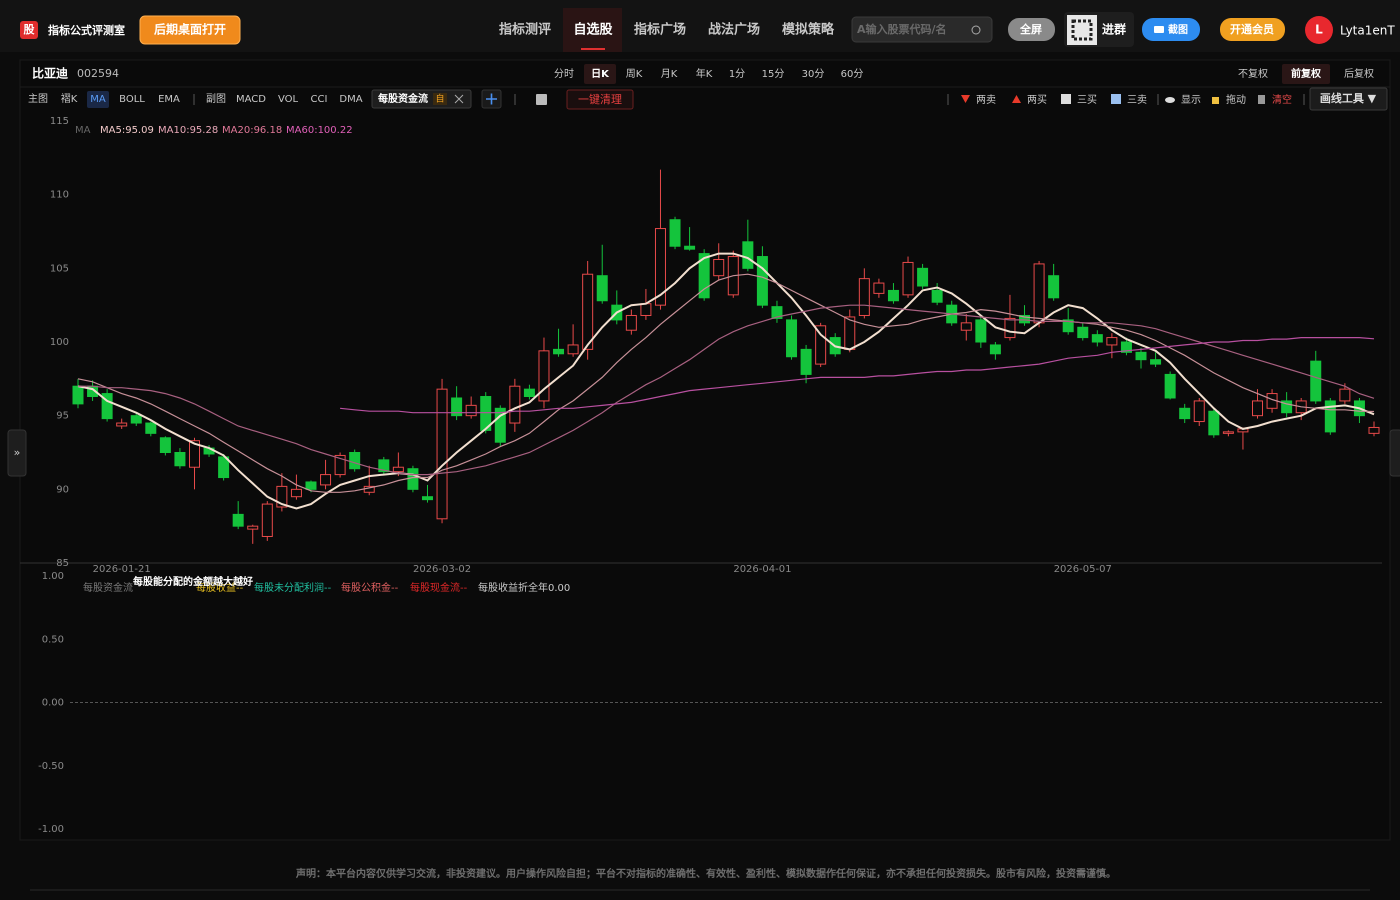  Describe the element at coordinates (251, 99) in the screenshot. I see `sub-indicator: MACD` at that location.